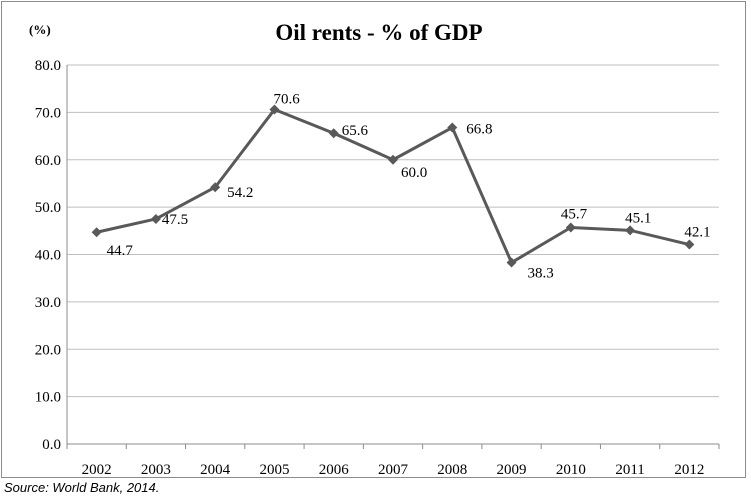 Image resolution: width=751 pixels, height=497 pixels. What do you see at coordinates (48, 398) in the screenshot?
I see `y-tick-label: 10.0` at bounding box center [48, 398].